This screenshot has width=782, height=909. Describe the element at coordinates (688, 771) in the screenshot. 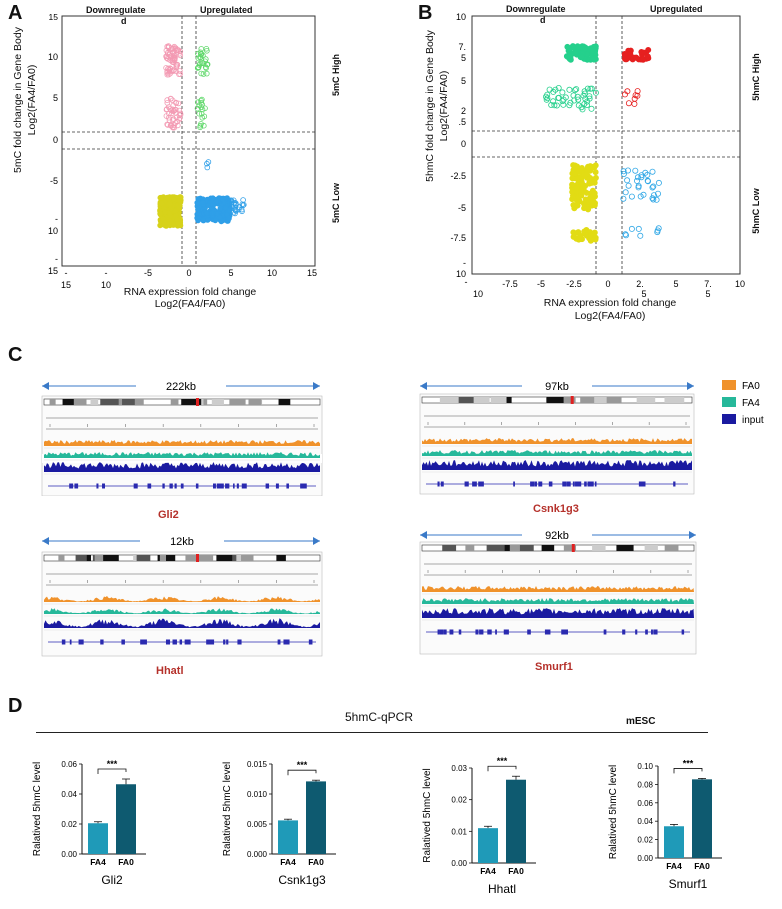

I see `significance-bracket` at that location.